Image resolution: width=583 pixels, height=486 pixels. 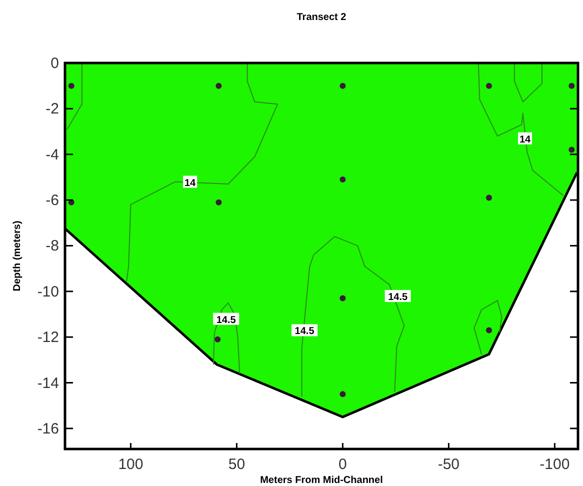 What do you see at coordinates (52, 155) in the screenshot?
I see `y-tick-label: -4` at bounding box center [52, 155].